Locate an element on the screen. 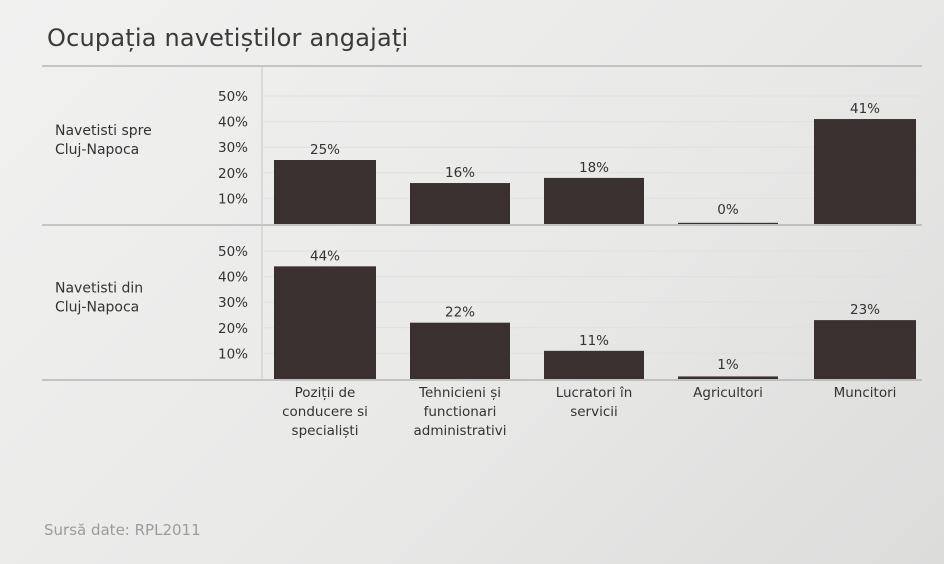 The width and height of the screenshot is (944, 564). category-label: conducere si is located at coordinates (325, 412).